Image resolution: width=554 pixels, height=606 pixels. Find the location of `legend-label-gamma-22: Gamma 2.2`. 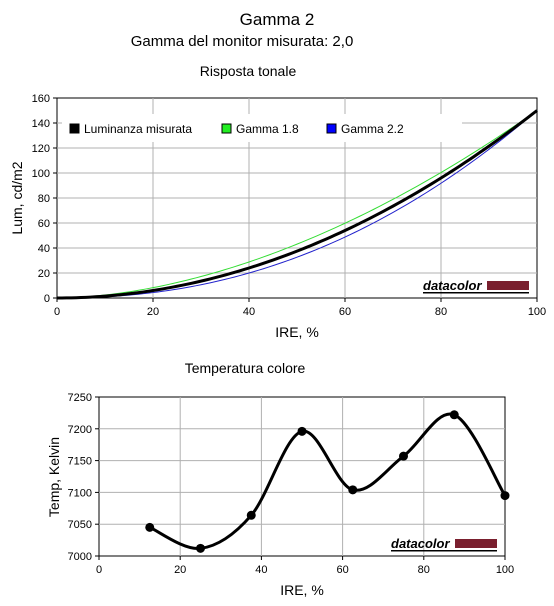

legend-label-gamma-22: Gamma 2.2 is located at coordinates (372, 129).